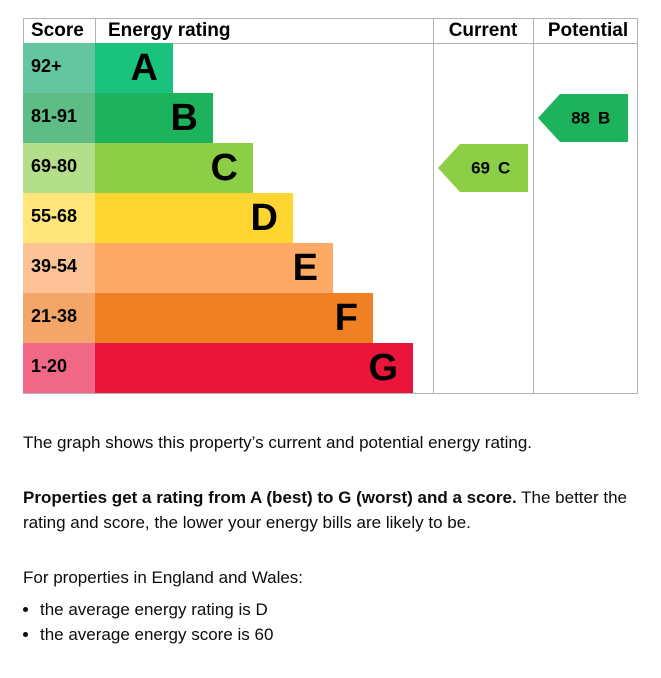 The image size is (661, 678). Describe the element at coordinates (49, 366) in the screenshot. I see `score-band: 1-20` at that location.